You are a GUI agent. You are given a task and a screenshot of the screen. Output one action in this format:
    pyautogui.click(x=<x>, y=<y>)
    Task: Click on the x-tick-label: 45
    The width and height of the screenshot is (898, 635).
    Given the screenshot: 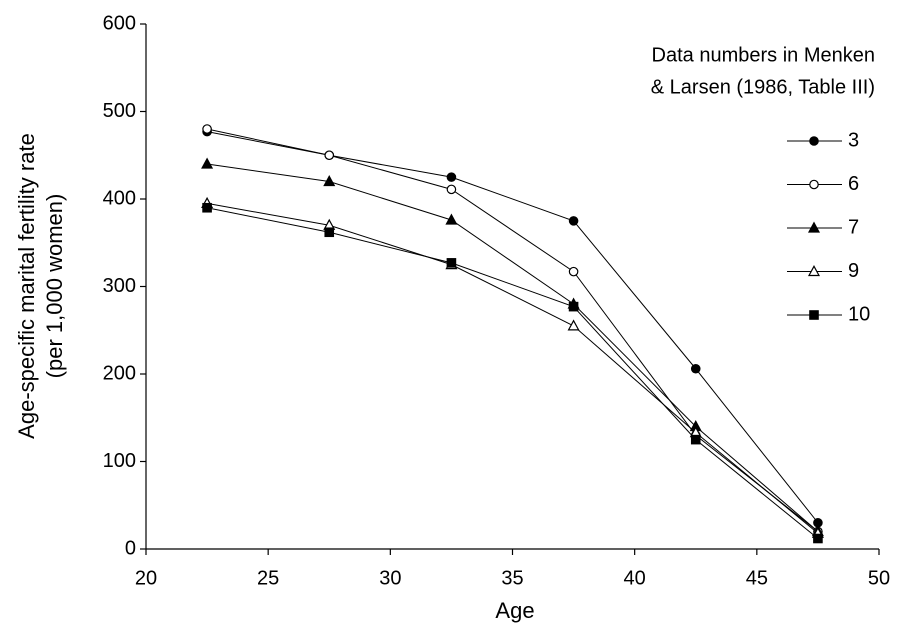 What is the action you would take?
    pyautogui.click(x=757, y=578)
    